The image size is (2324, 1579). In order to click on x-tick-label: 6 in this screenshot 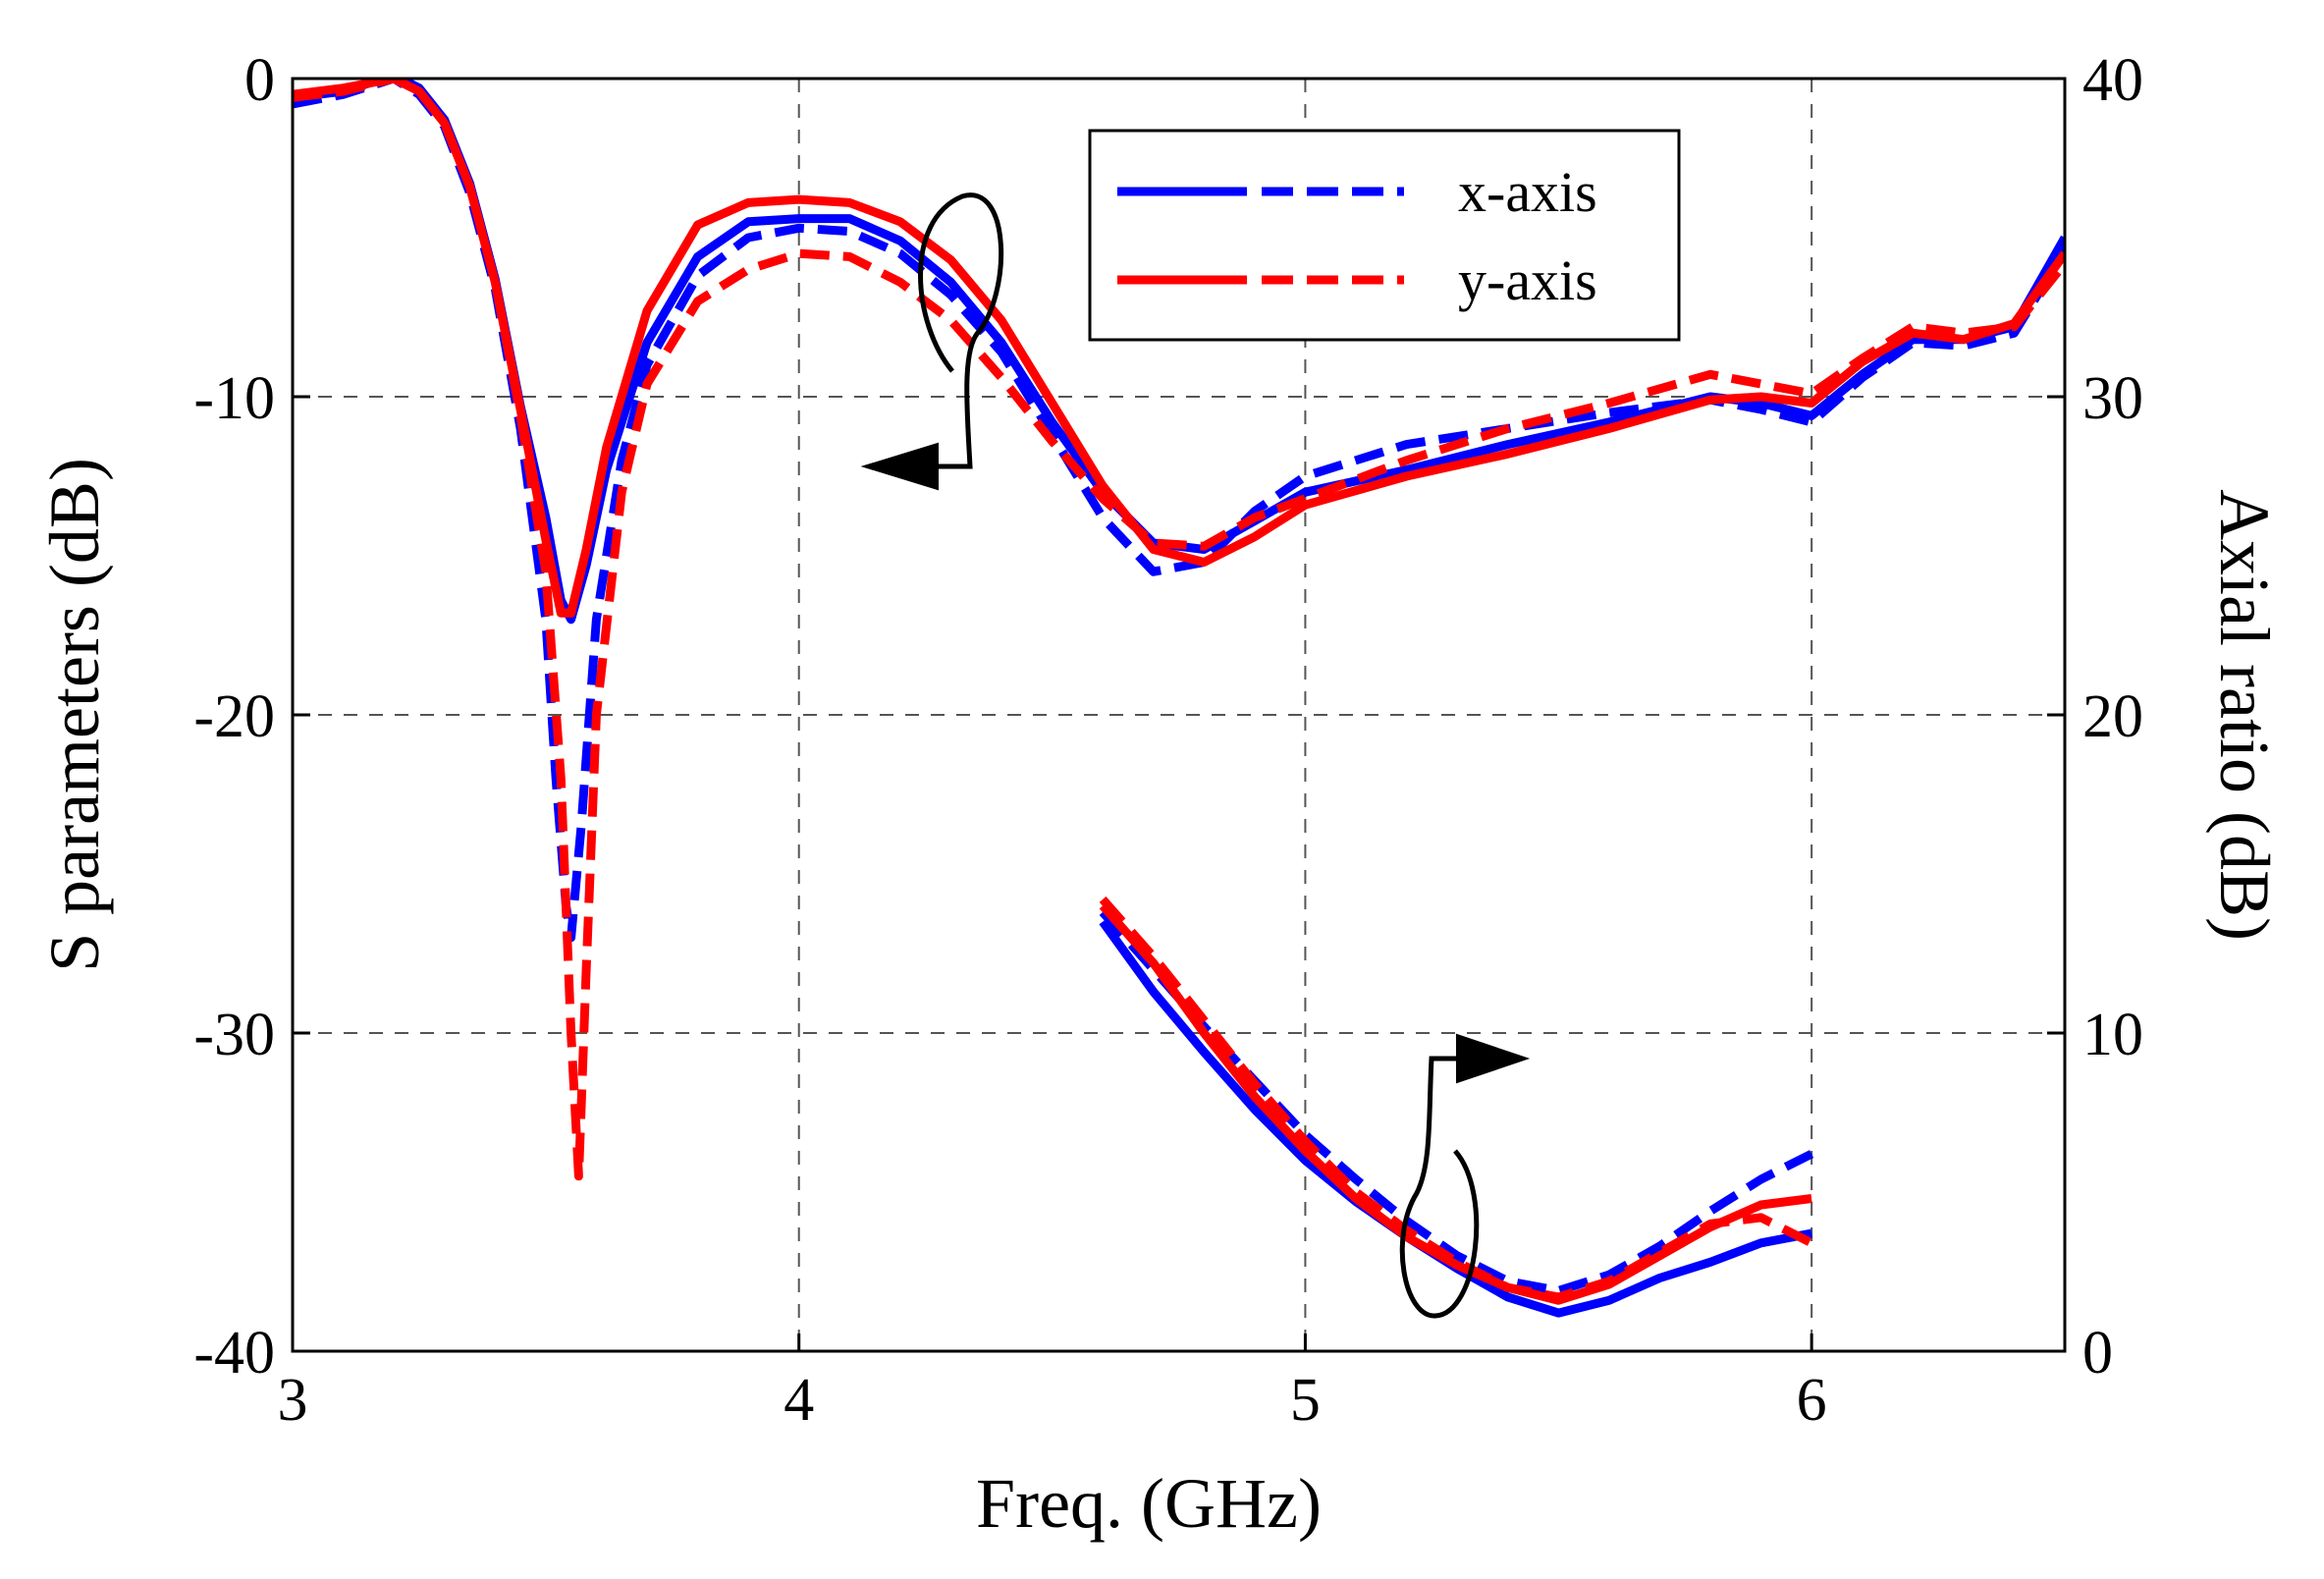, I will do `click(1812, 1400)`.